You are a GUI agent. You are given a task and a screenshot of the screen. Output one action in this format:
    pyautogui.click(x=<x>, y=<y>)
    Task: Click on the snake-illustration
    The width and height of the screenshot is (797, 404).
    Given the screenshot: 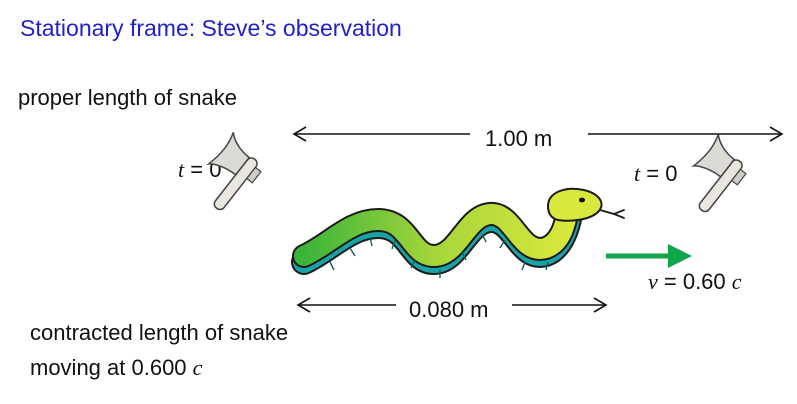 What is the action you would take?
    pyautogui.click(x=458, y=232)
    